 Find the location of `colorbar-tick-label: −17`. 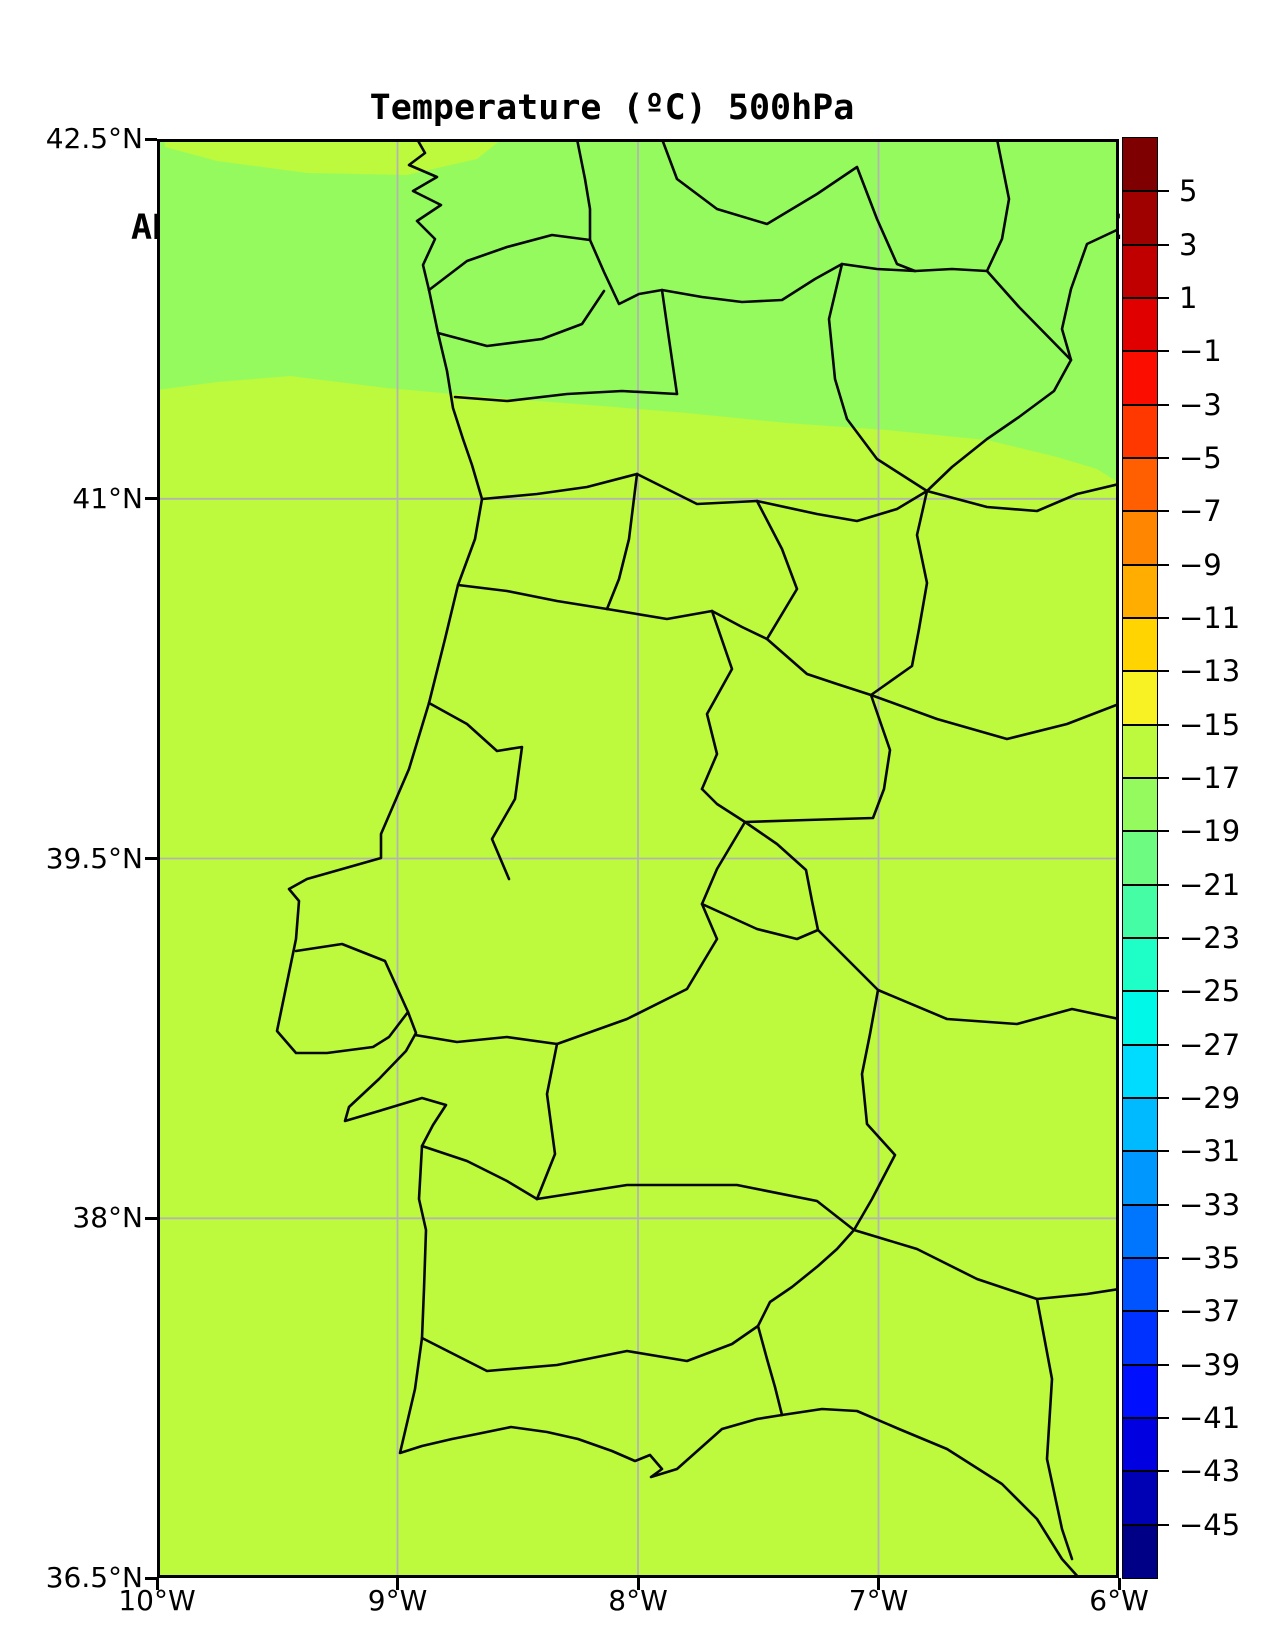

colorbar-tick-label: −17 is located at coordinates (1210, 778).